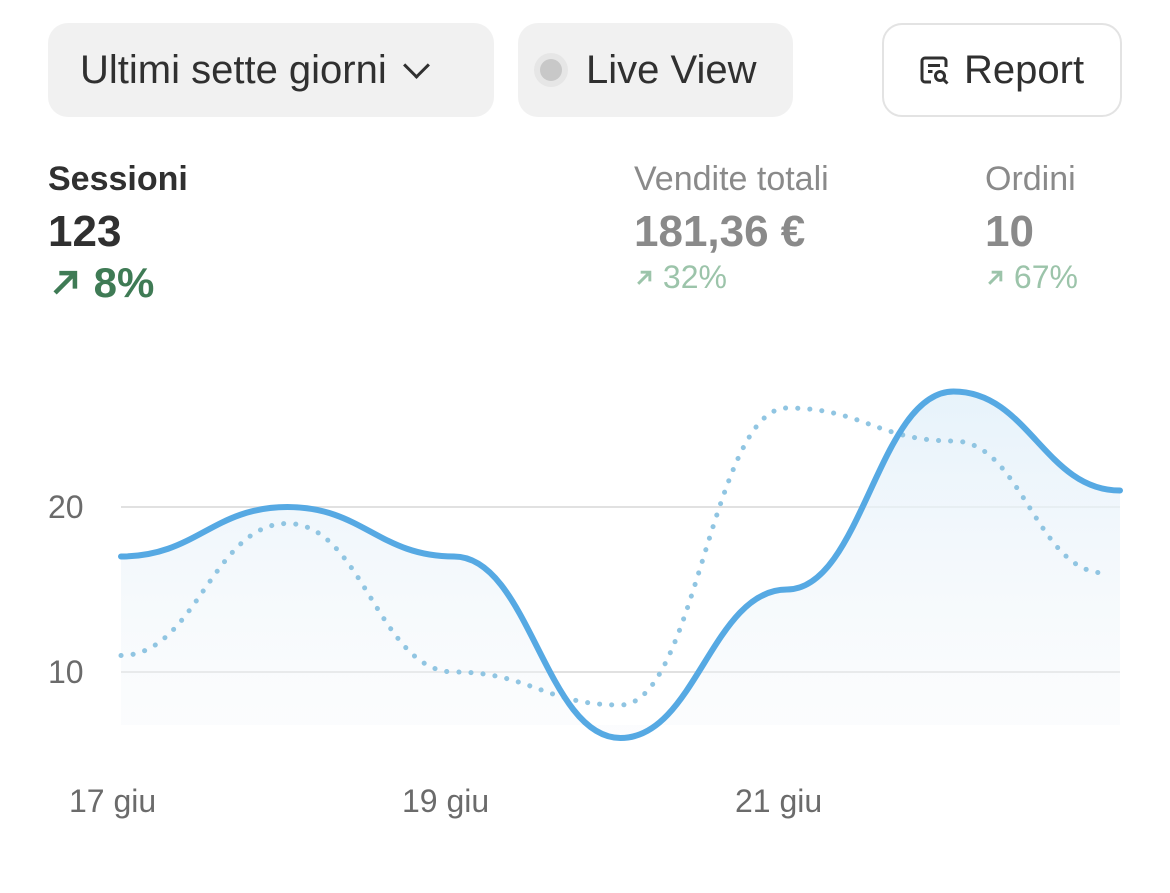 Image resolution: width=1170 pixels, height=893 pixels. Describe the element at coordinates (1045, 277) in the screenshot. I see `metric-change: 67%` at that location.